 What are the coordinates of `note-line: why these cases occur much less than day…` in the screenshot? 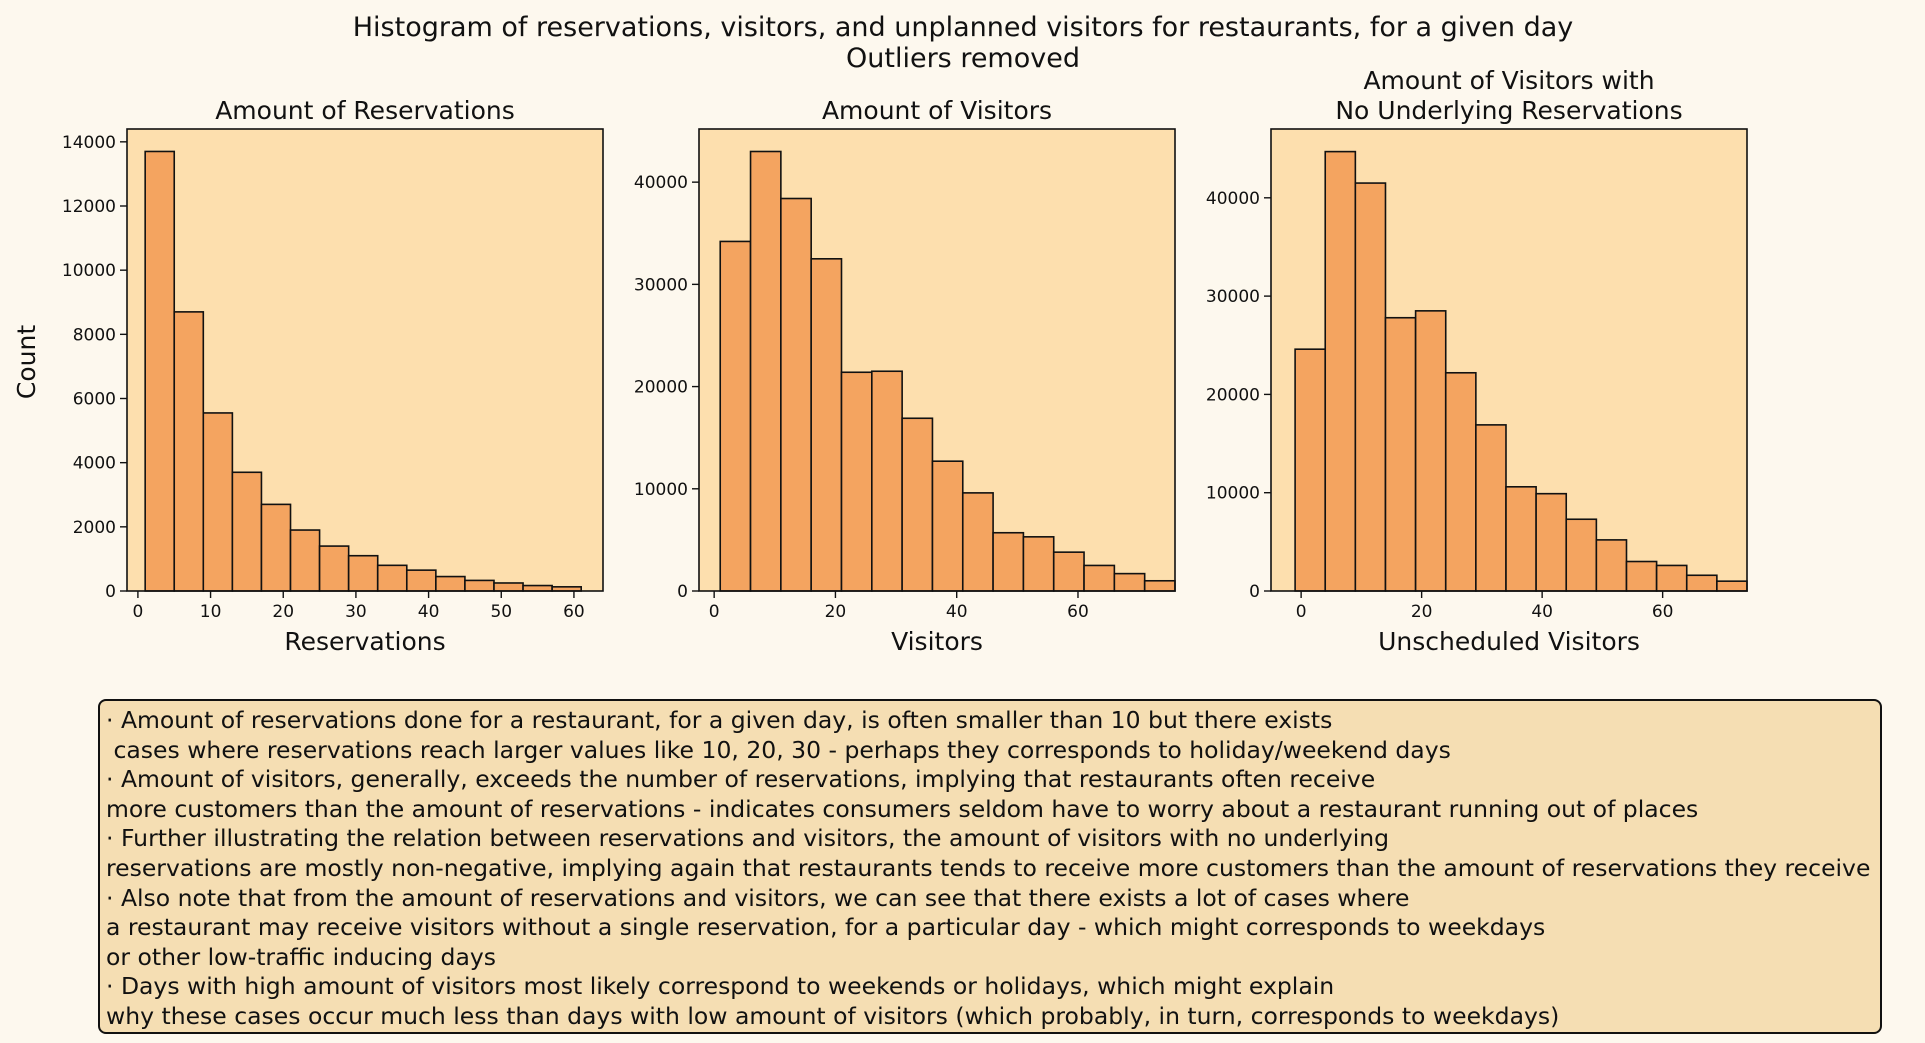 It's located at (833, 1015).